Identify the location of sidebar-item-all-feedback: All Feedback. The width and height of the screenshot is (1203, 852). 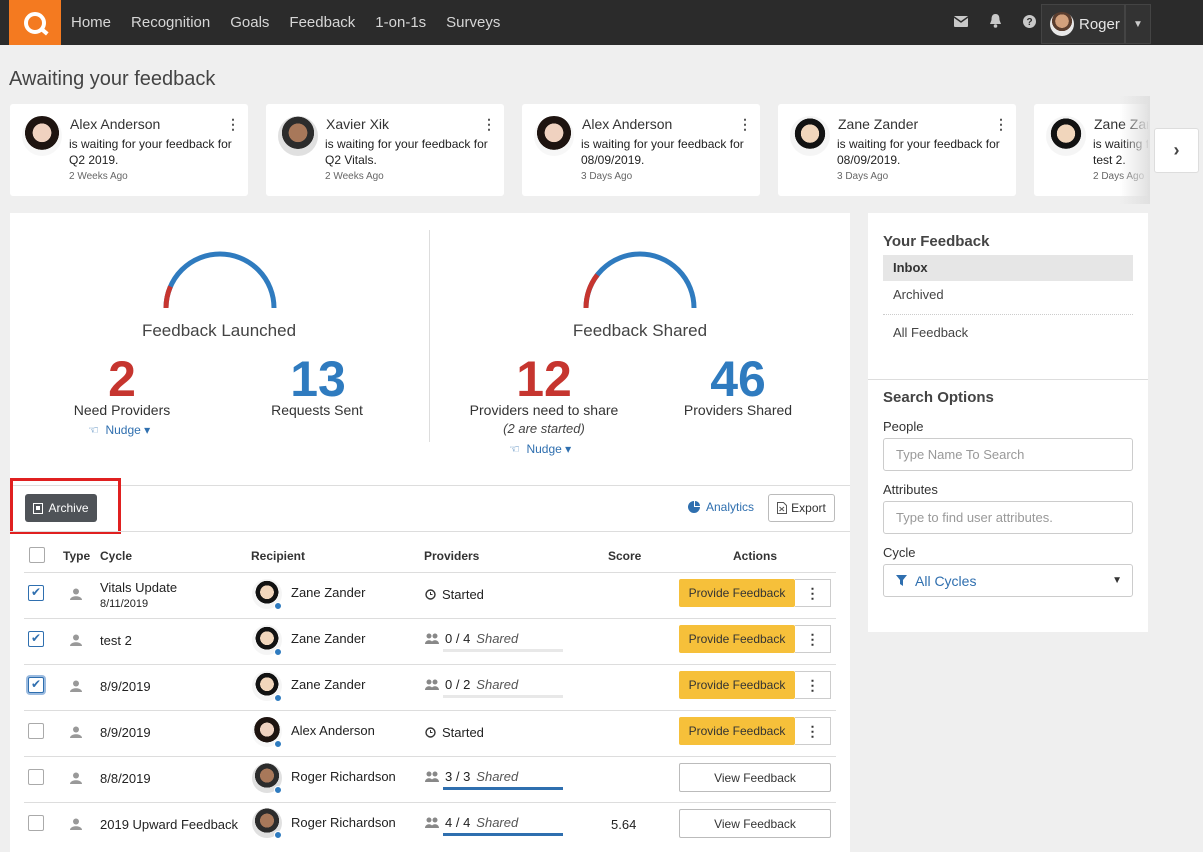
(931, 332).